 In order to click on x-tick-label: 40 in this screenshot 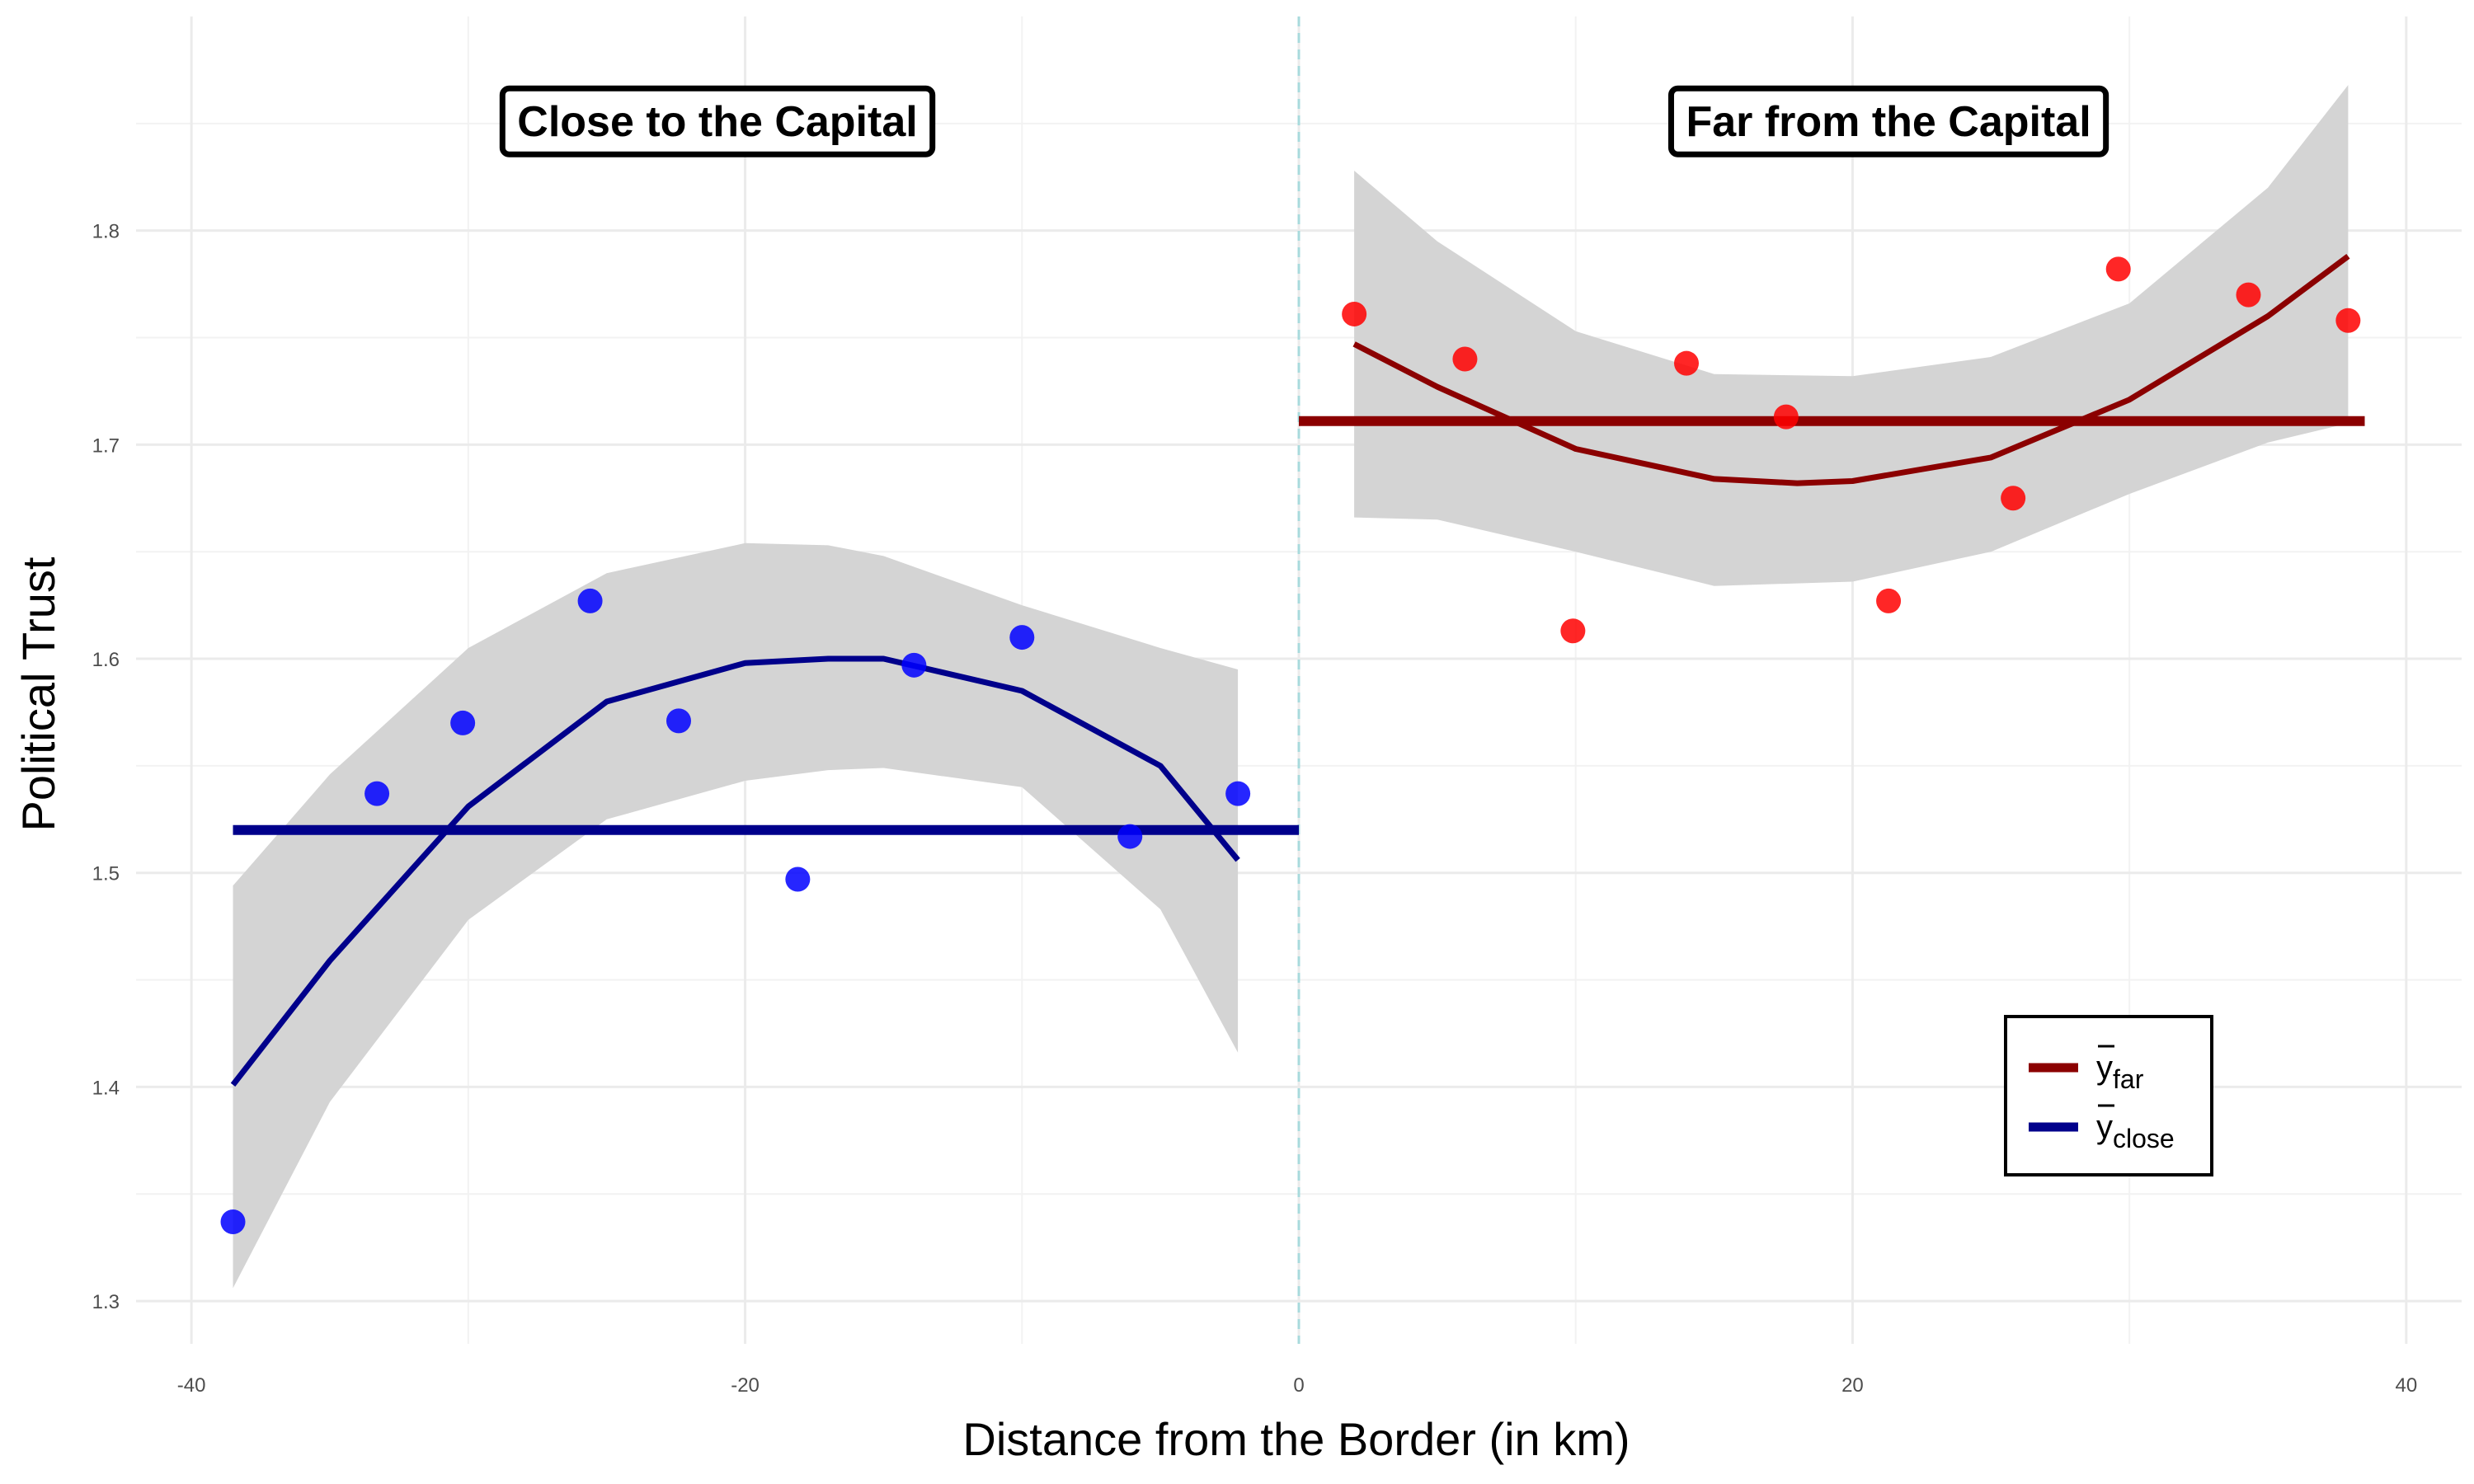, I will do `click(2407, 1385)`.